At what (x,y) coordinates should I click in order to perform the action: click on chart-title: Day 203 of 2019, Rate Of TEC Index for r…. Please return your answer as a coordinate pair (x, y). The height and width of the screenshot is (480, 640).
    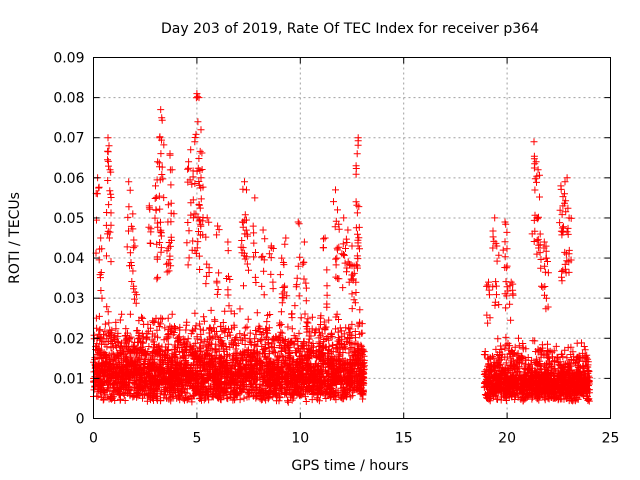
    Looking at the image, I should click on (350, 29).